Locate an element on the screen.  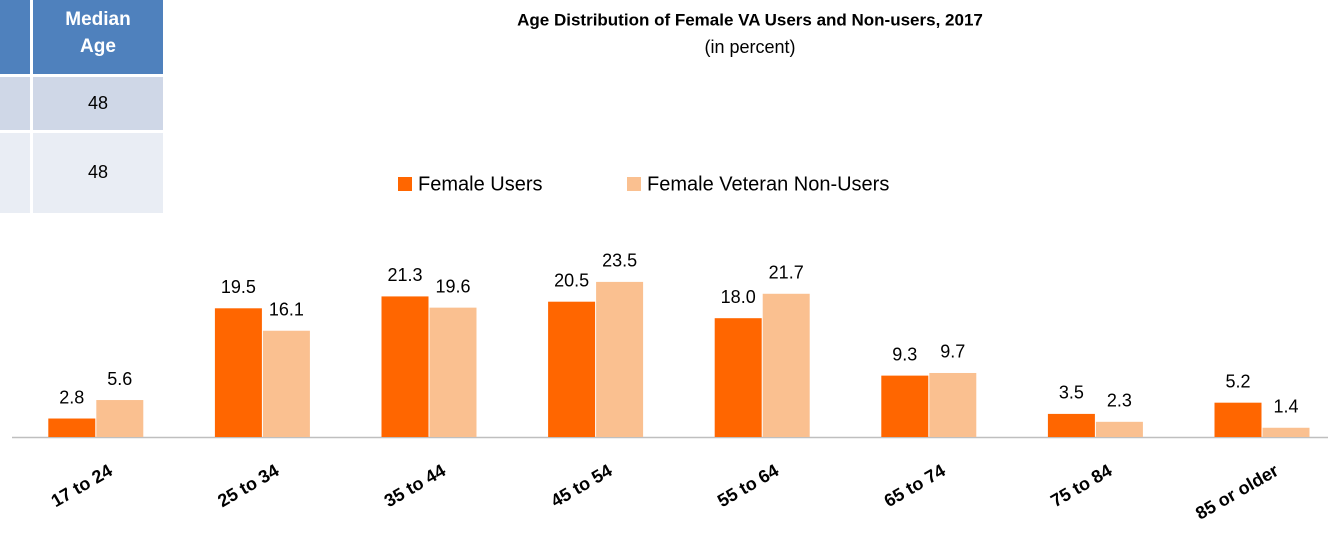
value-label: 5.6 is located at coordinates (119, 379).